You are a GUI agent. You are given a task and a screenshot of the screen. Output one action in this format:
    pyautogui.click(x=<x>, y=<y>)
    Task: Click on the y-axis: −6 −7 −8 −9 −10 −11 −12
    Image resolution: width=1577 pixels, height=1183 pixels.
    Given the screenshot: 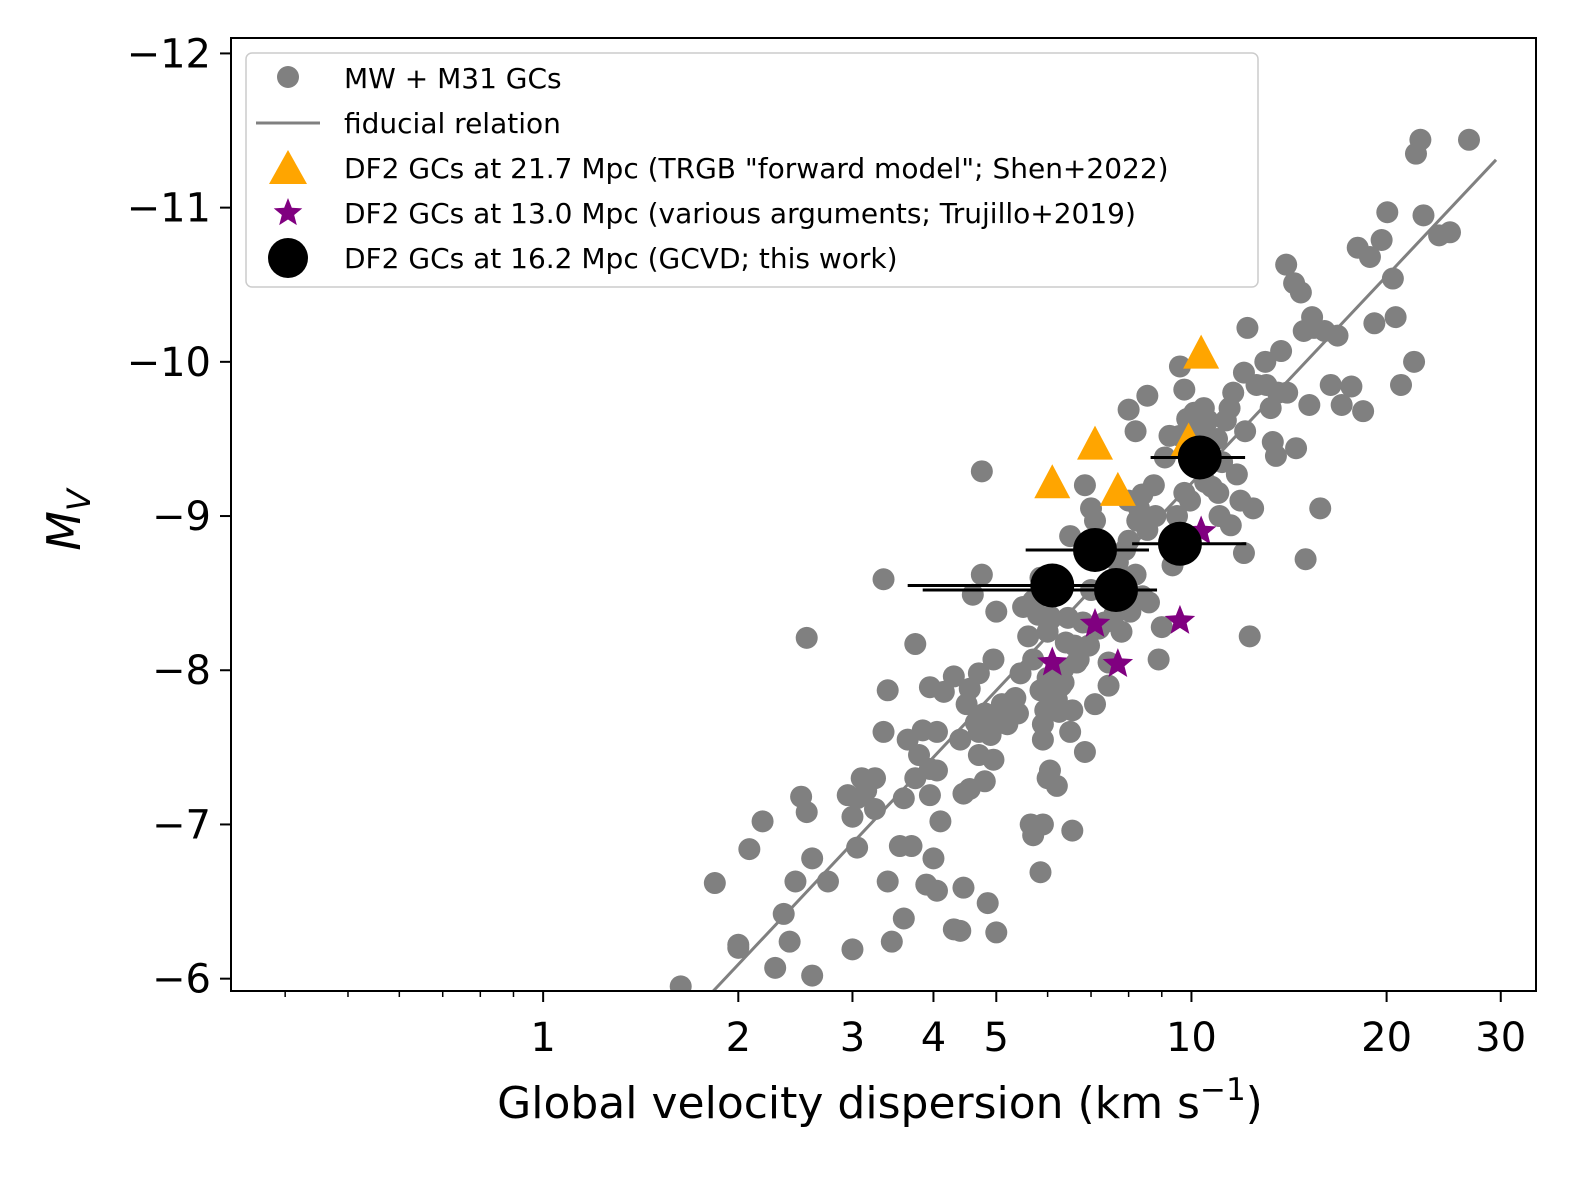 What is the action you would take?
    pyautogui.click(x=179, y=517)
    